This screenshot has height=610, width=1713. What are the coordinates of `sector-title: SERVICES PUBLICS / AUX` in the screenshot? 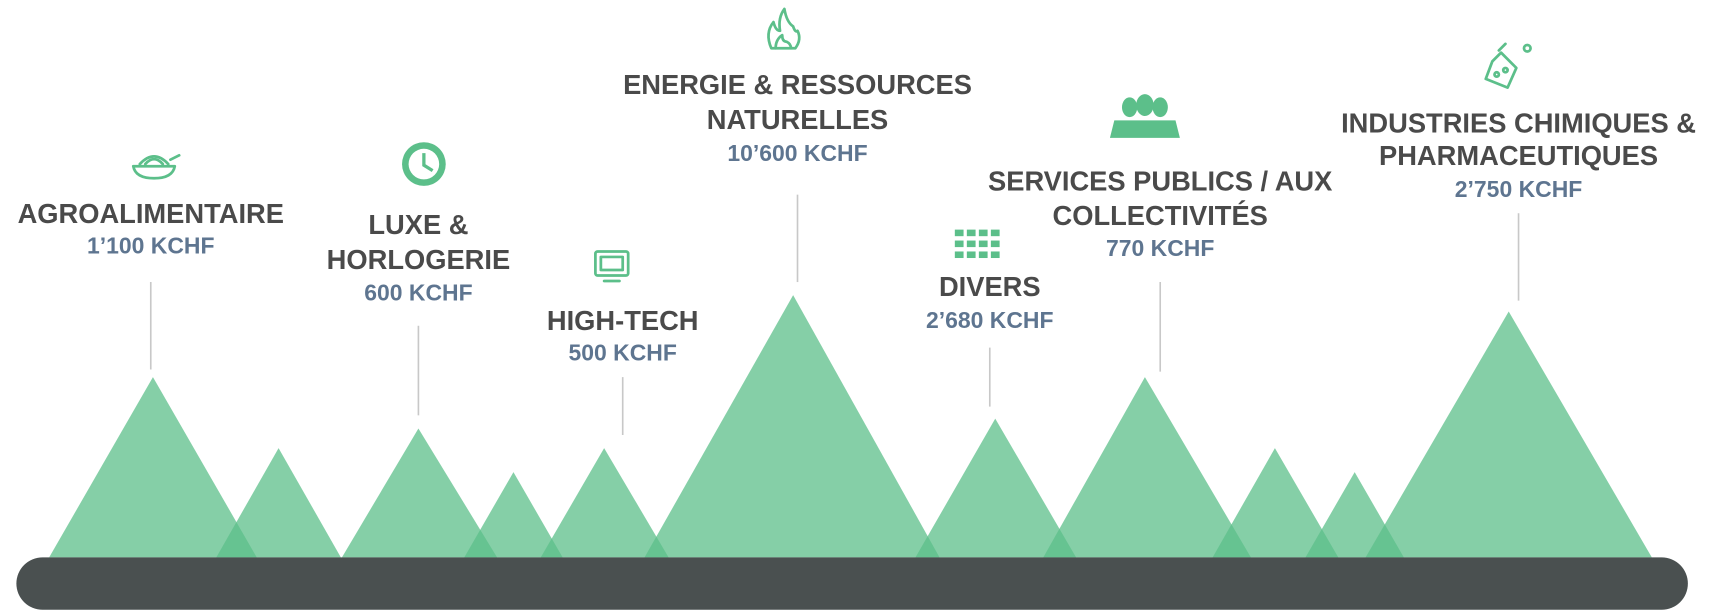 It's located at (1160, 180).